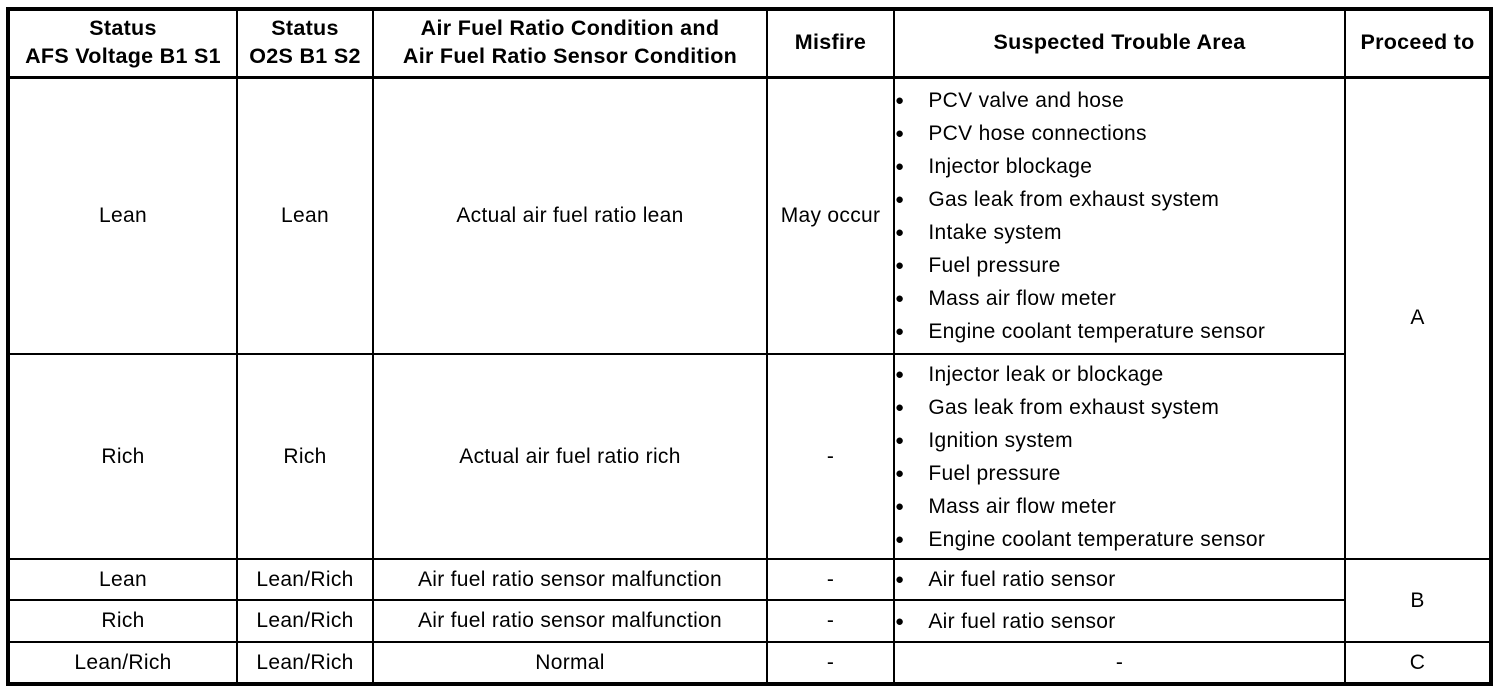 Image resolution: width=1504 pixels, height=690 pixels. What do you see at coordinates (1010, 100) in the screenshot?
I see `list-item: ● PCV valve and hose` at bounding box center [1010, 100].